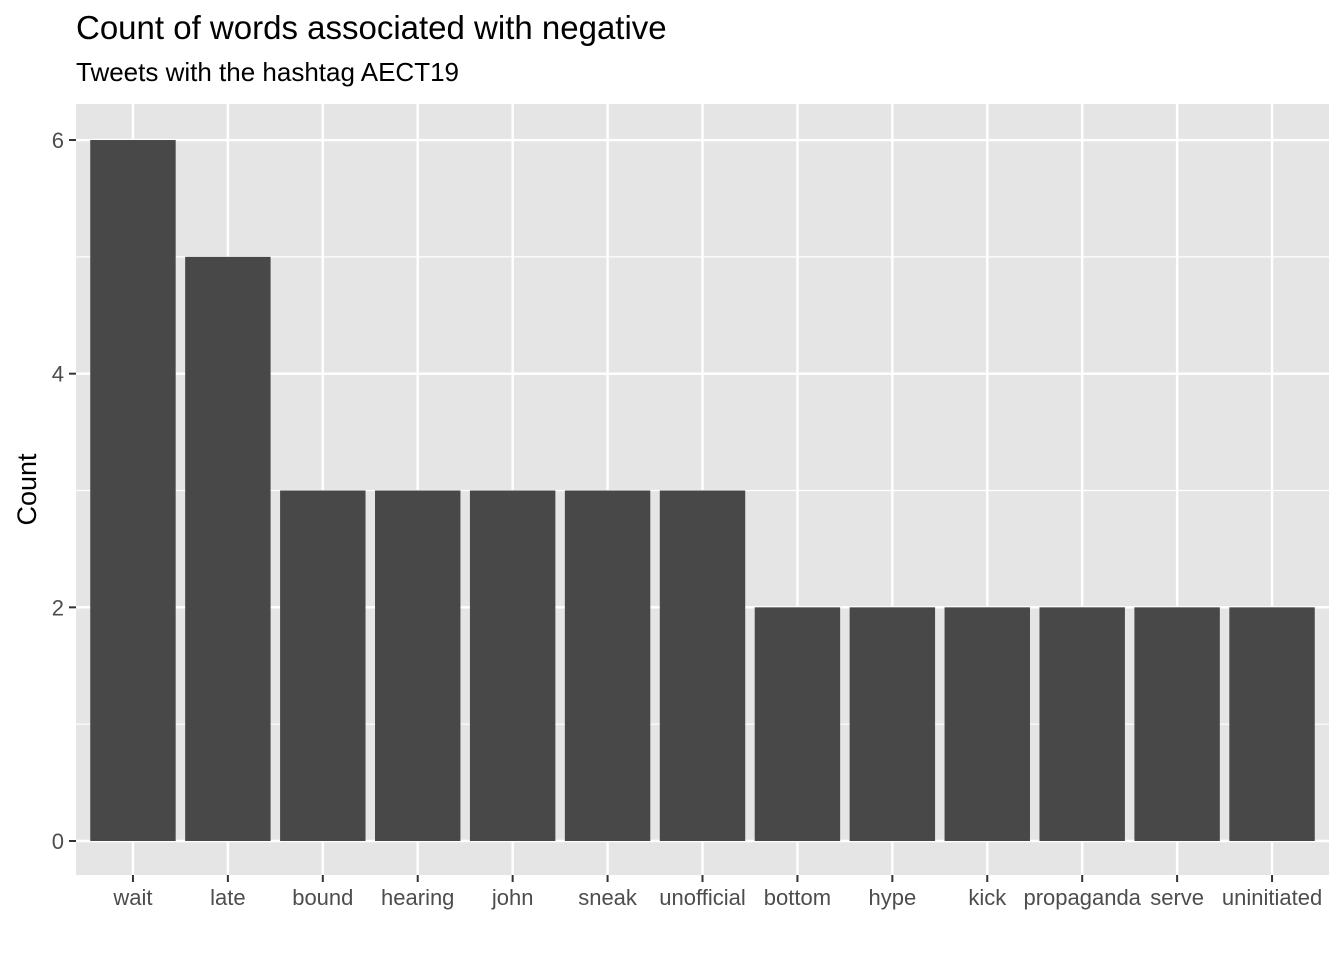  I want to click on x-tick-label-hype: hype, so click(892, 897).